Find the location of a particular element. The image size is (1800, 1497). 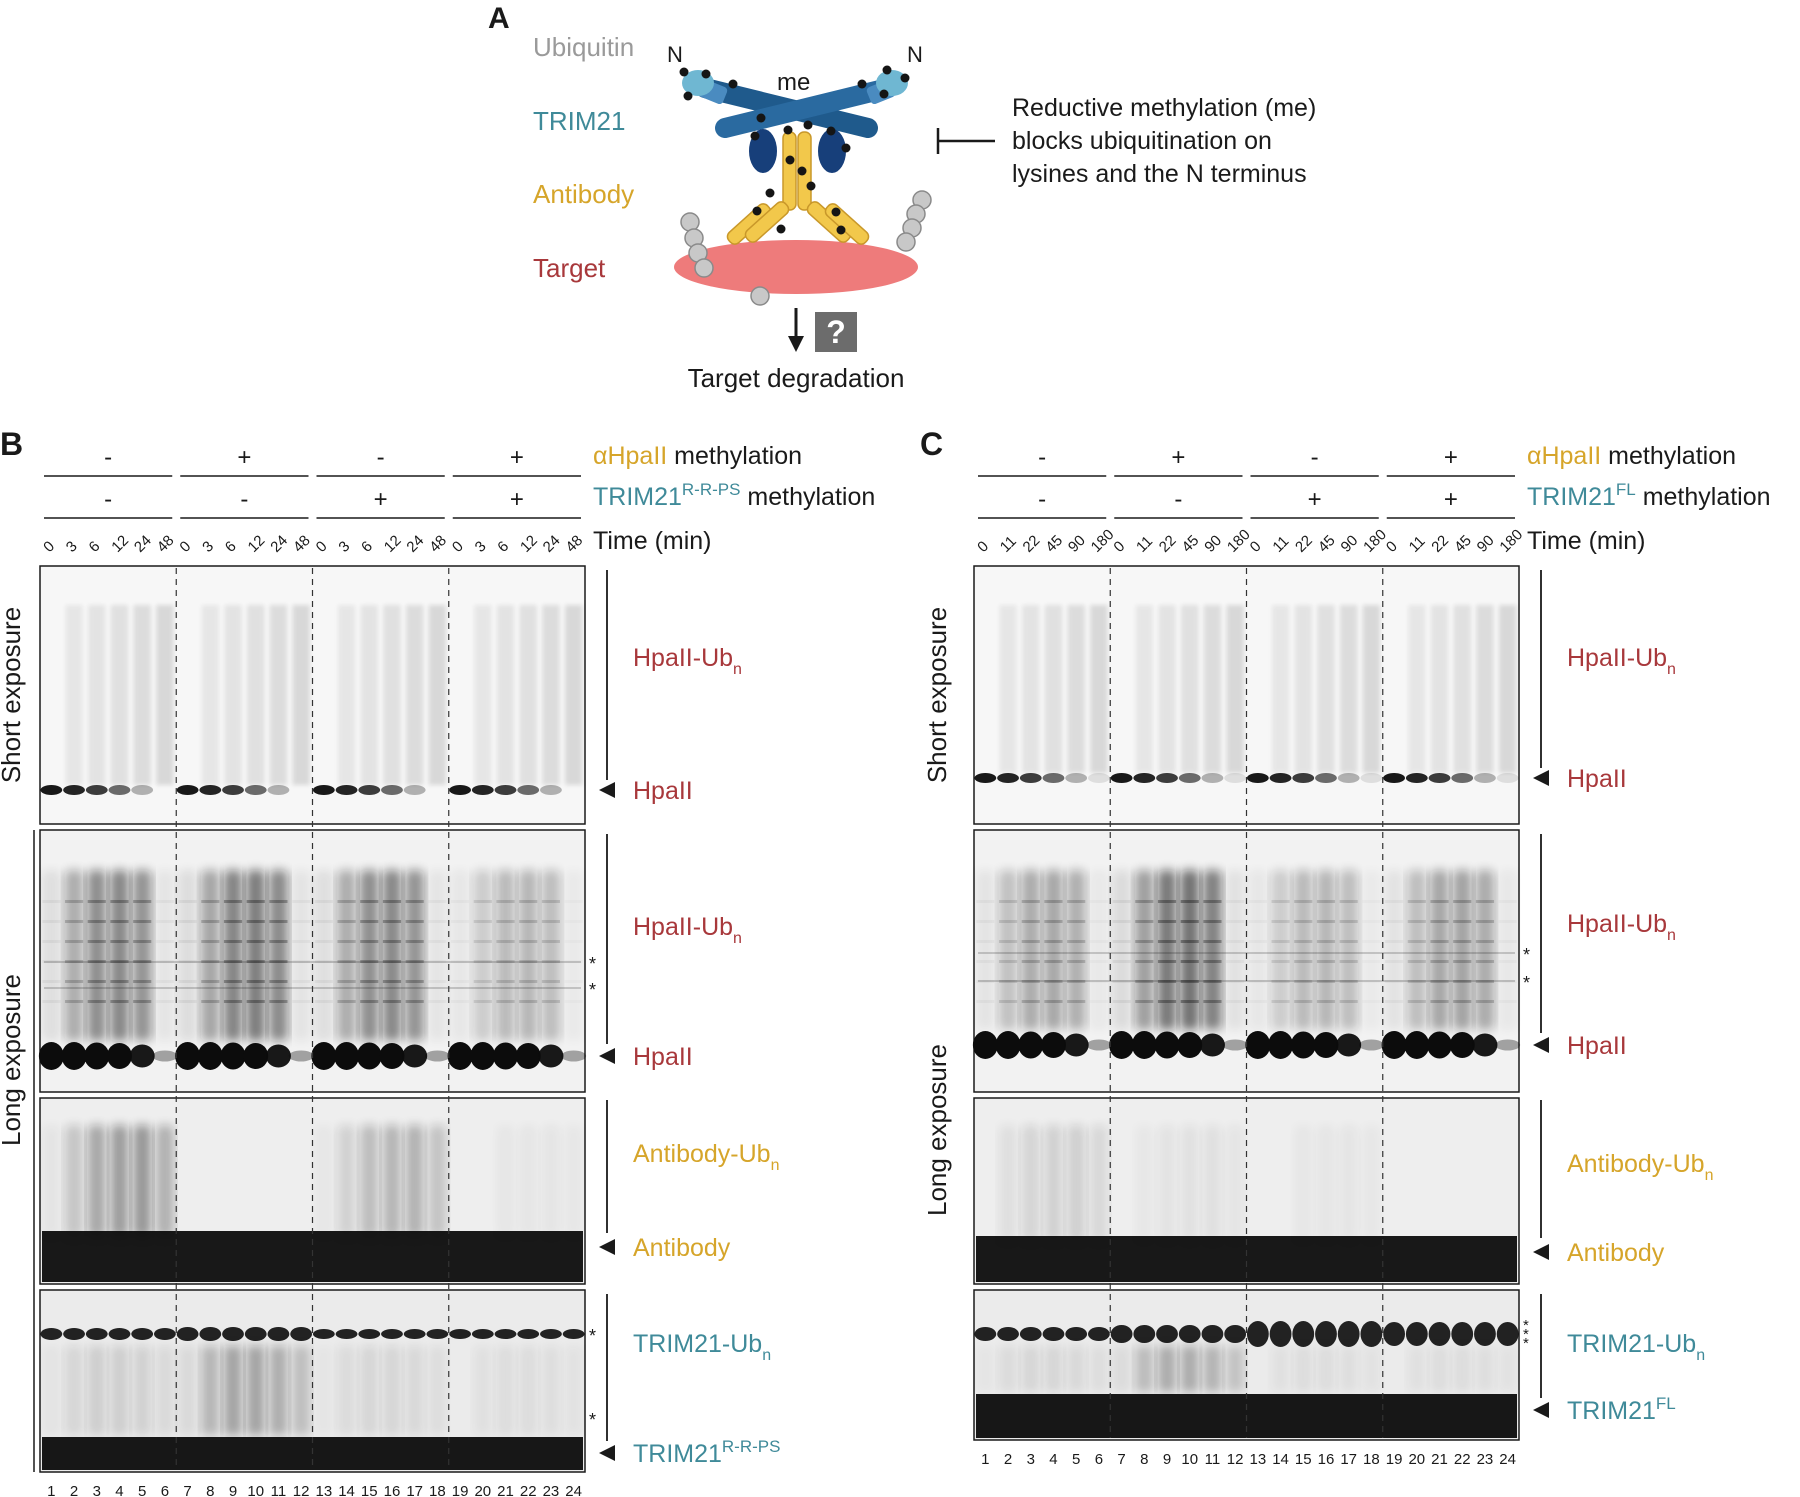

lane-number: 18 is located at coordinates (1371, 1459).